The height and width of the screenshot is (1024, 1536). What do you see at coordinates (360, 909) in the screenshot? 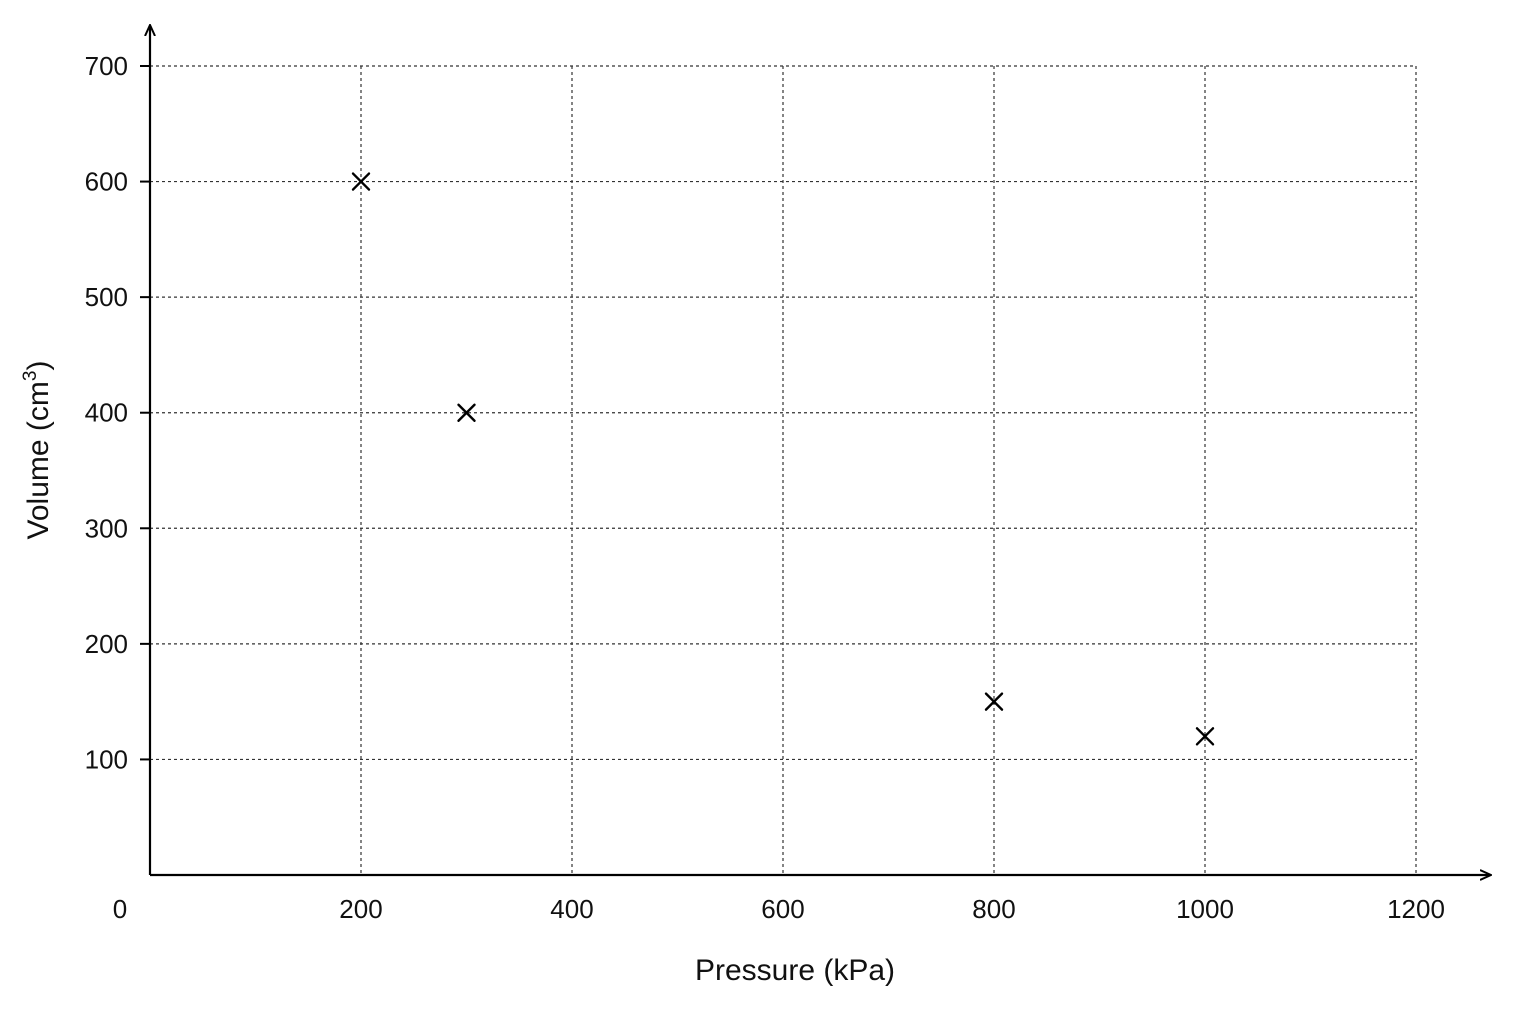
I see `x-tick-label: 200` at bounding box center [360, 909].